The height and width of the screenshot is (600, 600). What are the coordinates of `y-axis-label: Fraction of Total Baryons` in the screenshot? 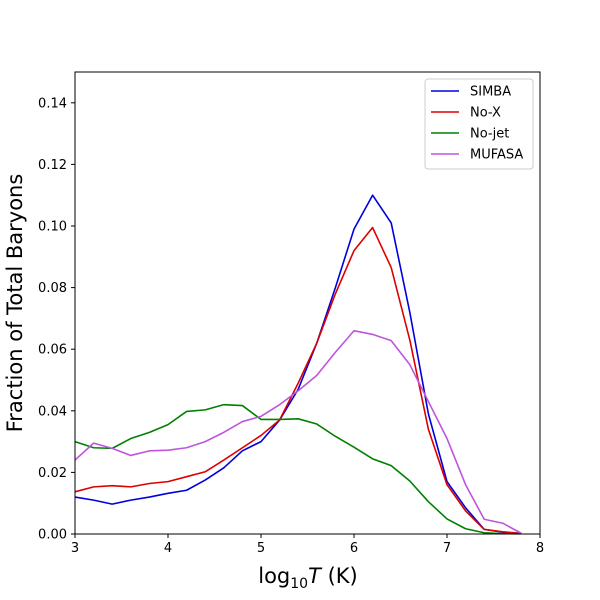 It's located at (15, 303).